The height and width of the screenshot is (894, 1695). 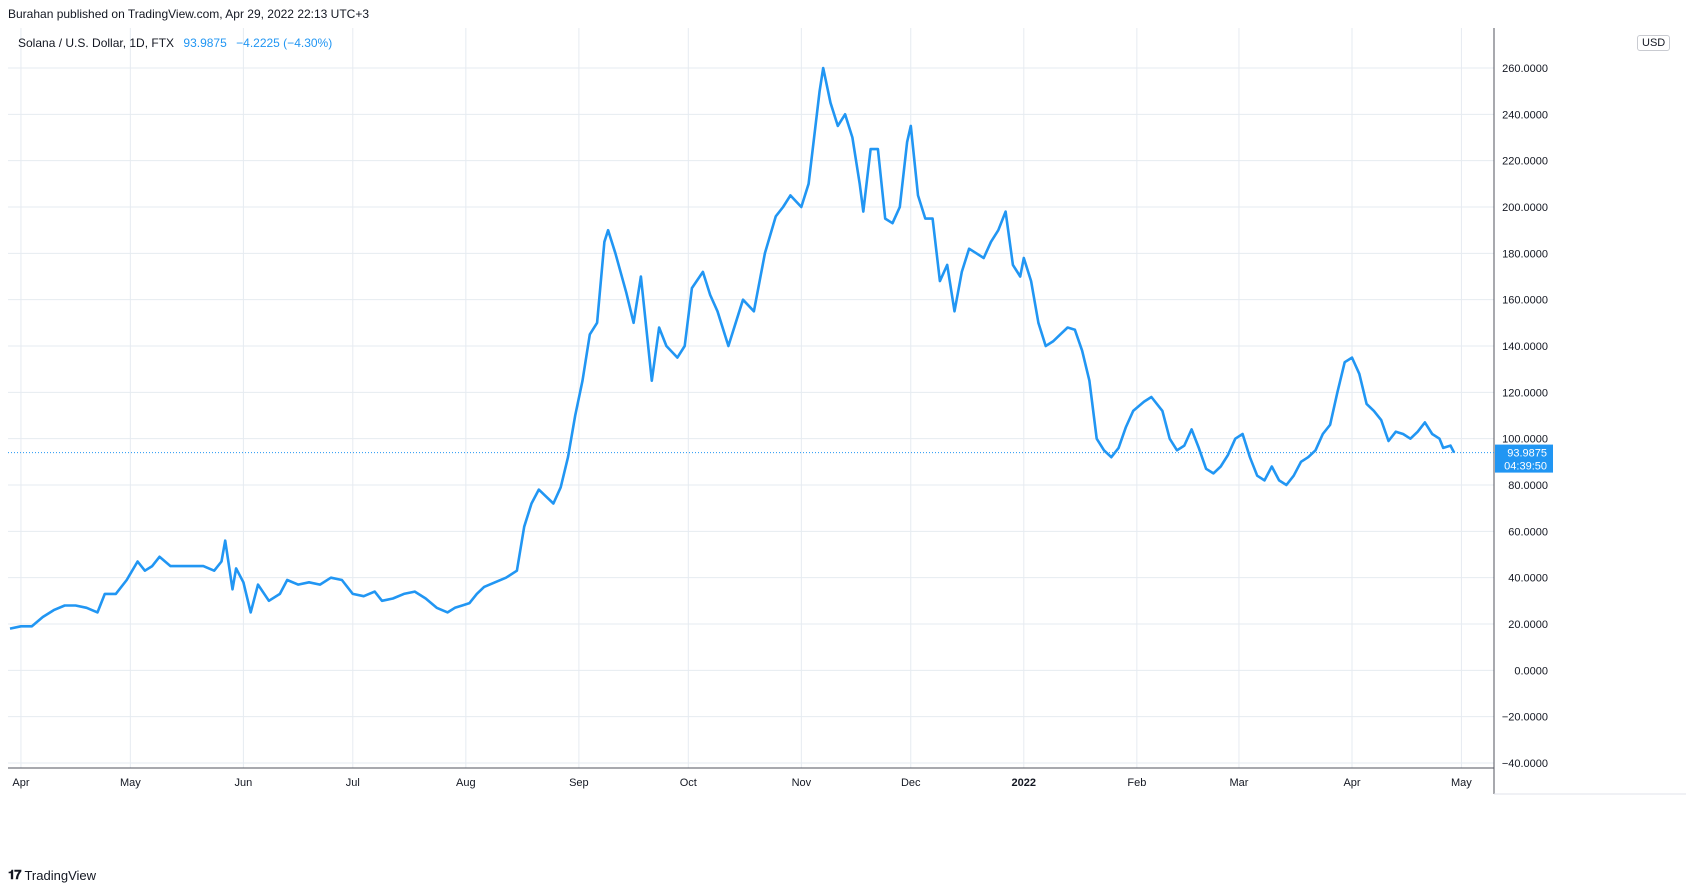 What do you see at coordinates (1528, 579) in the screenshot?
I see `y-tick-label: 40.0000` at bounding box center [1528, 579].